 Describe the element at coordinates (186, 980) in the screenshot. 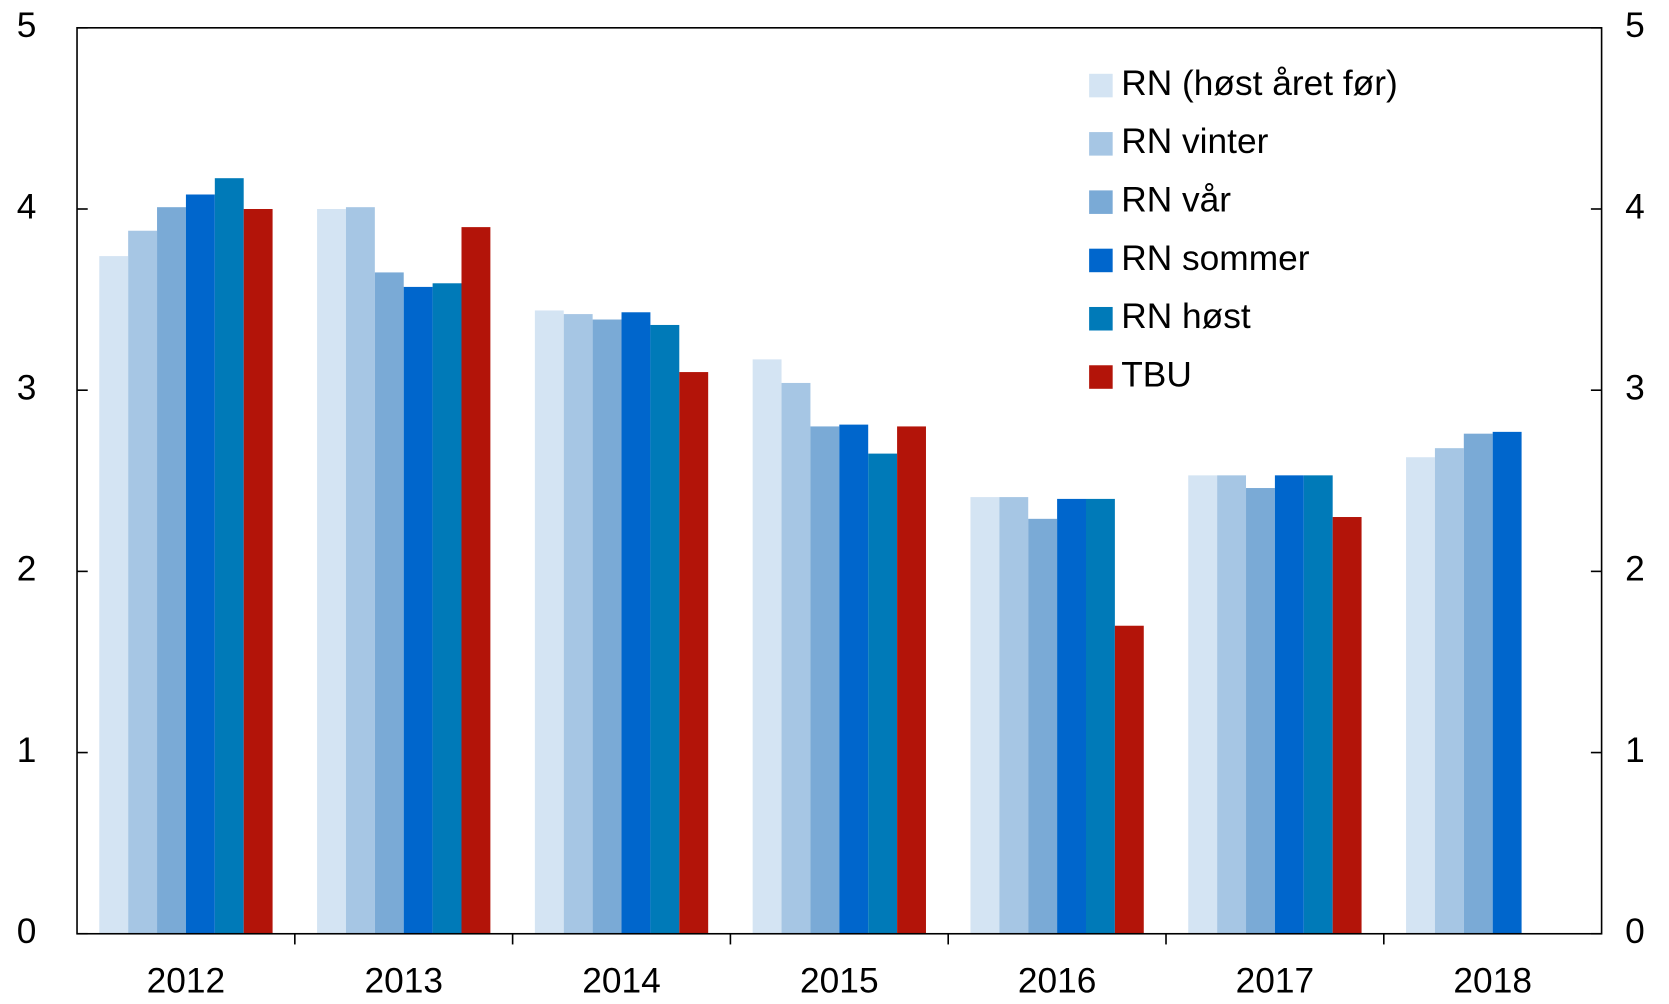

I see `x-tick-label: 2012` at that location.